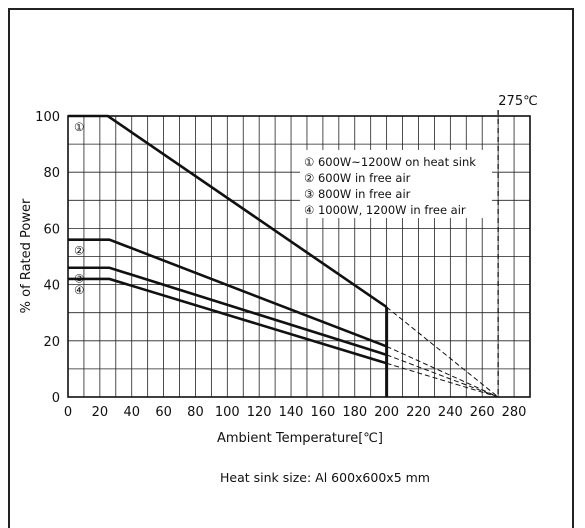  Describe the element at coordinates (482, 412) in the screenshot. I see `x-tick-label: 260` at that location.